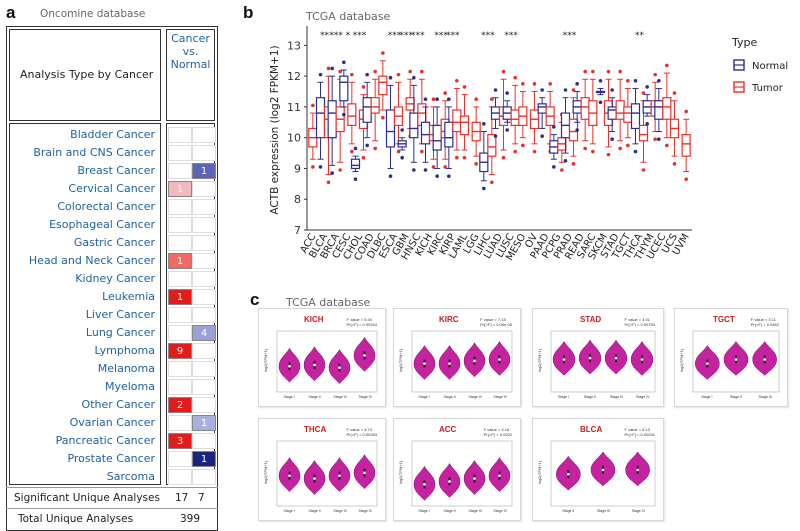 Image resolution: width=800 pixels, height=531 pixels. What do you see at coordinates (180, 405) in the screenshot?
I see `overexpression-cell: 2` at bounding box center [180, 405].